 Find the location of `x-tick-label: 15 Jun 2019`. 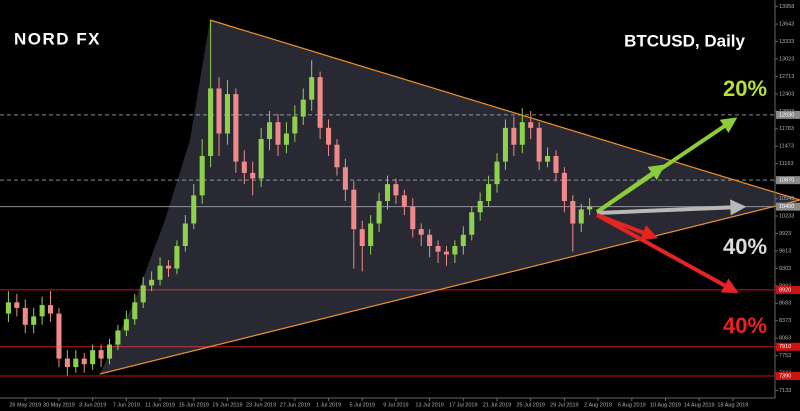

x-tick-label: 15 Jun 2019 is located at coordinates (194, 405).